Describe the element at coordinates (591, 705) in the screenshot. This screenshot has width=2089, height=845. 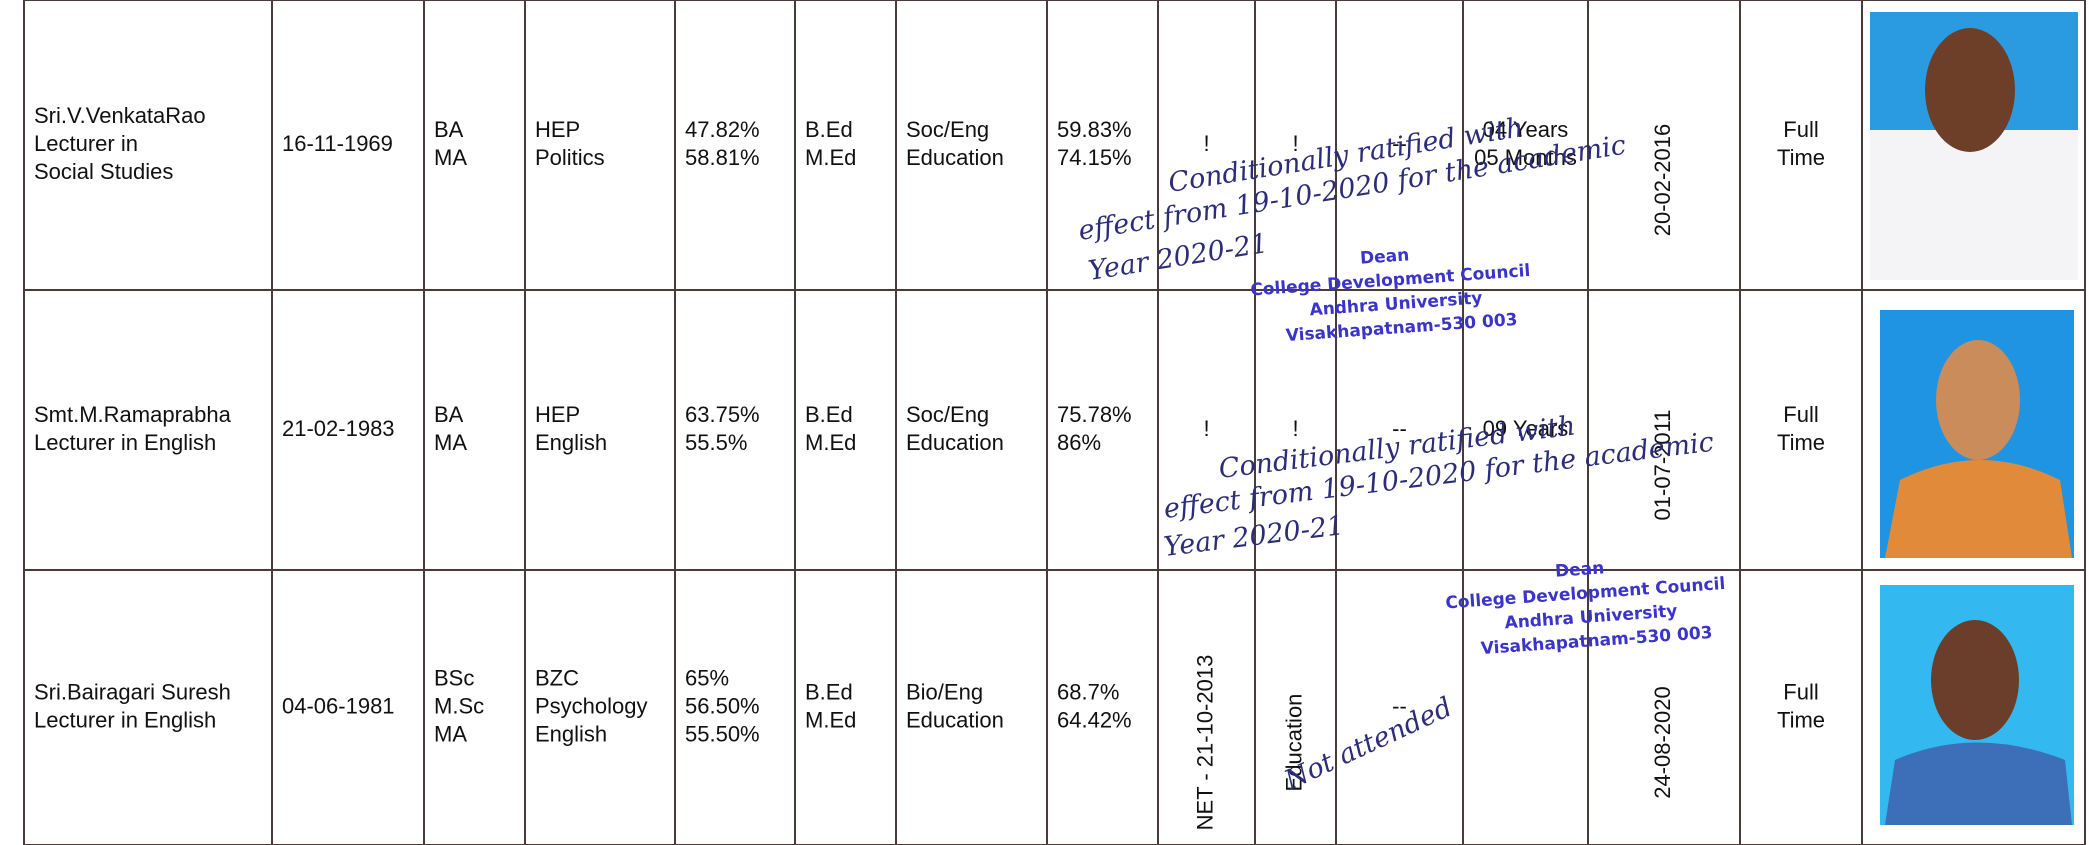
I see `cell-text: Psychology` at that location.